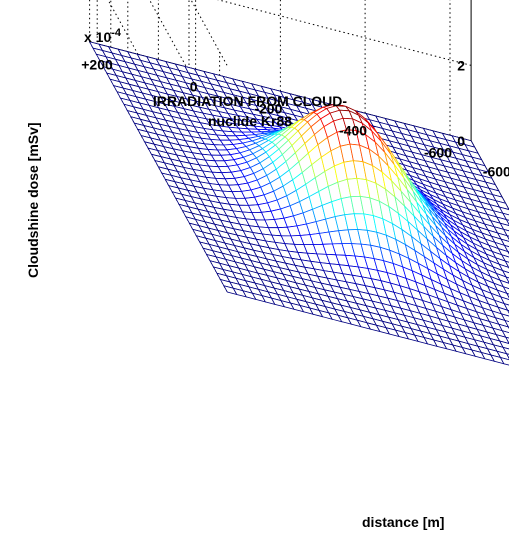  What do you see at coordinates (461, 65) in the screenshot?
I see `z-tick-label: 2` at bounding box center [461, 65].